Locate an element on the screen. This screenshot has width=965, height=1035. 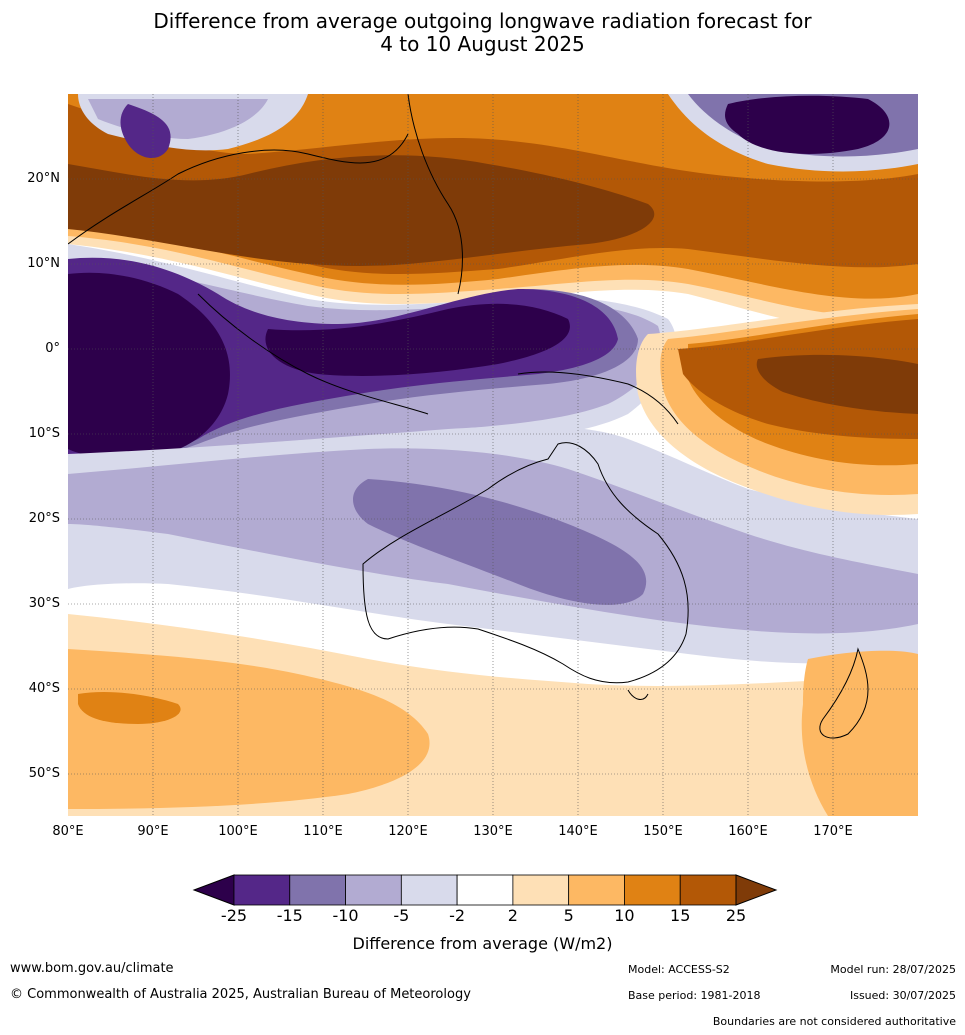
colorbar-tick-label: 15 is located at coordinates (680, 915).